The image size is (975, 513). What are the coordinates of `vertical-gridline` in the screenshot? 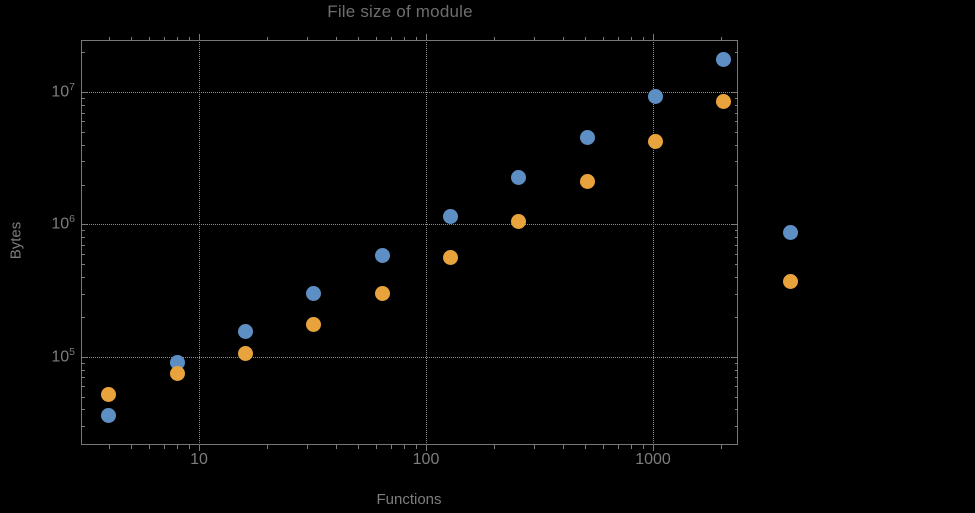 It's located at (426, 242).